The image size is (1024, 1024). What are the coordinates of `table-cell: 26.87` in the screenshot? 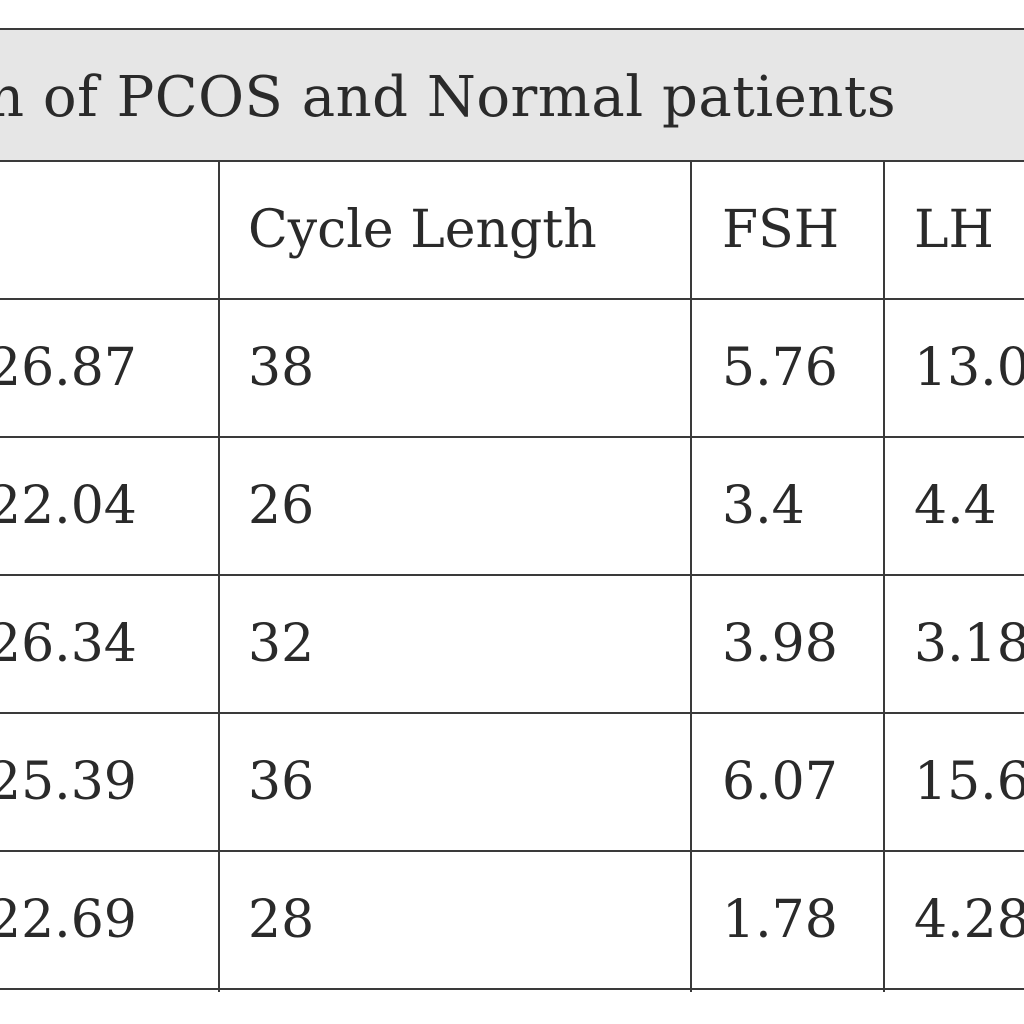 It's located at (68, 368).